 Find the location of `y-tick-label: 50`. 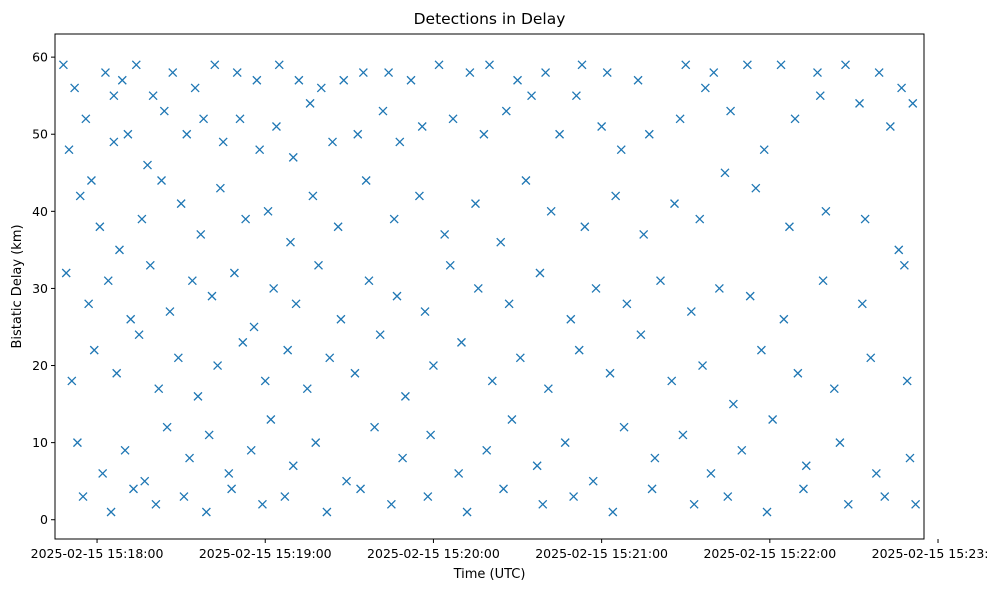

y-tick-label: 50 is located at coordinates (40, 134).